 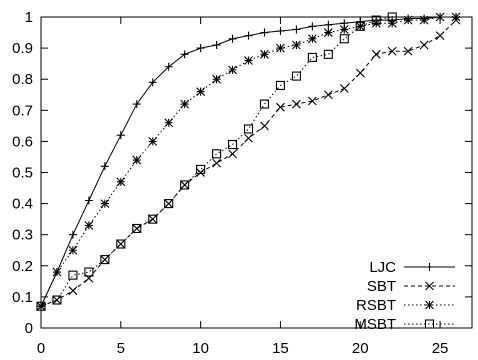 What do you see at coordinates (280, 348) in the screenshot?
I see `x-tick-label: 15` at bounding box center [280, 348].